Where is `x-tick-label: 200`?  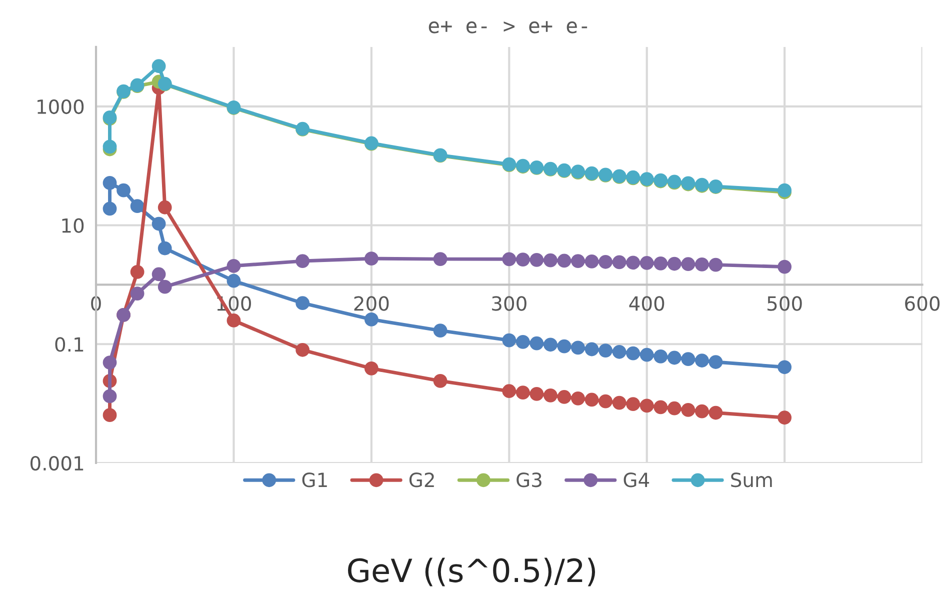
x-tick-label: 200 is located at coordinates (371, 303).